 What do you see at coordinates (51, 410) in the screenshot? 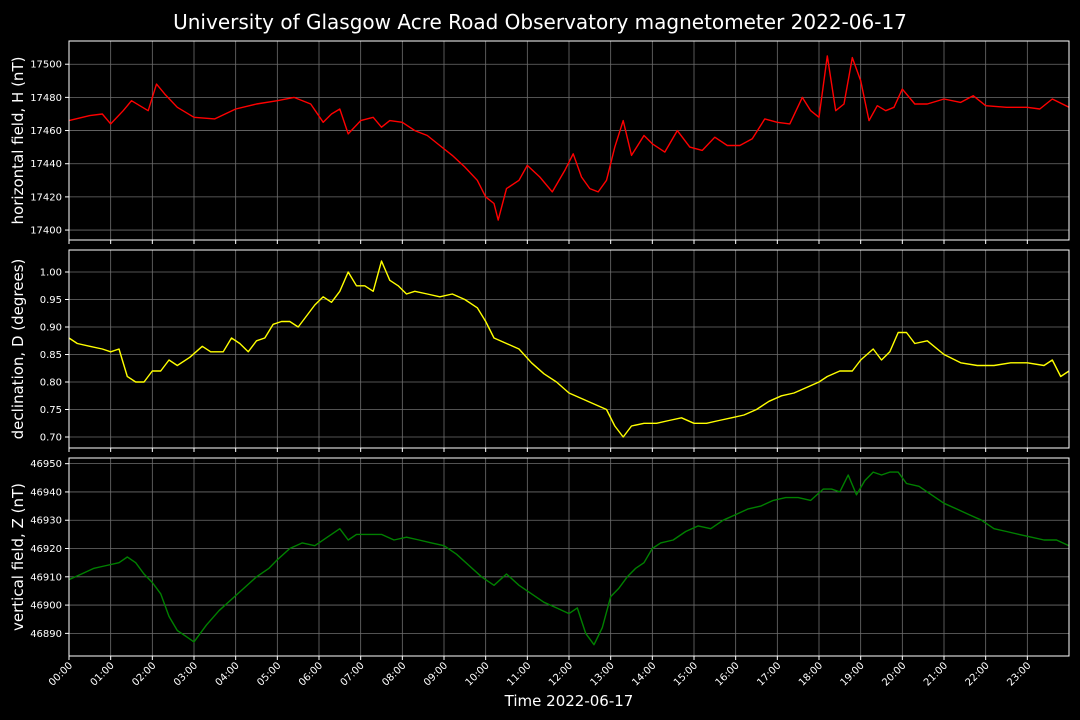
I see `y-tick-label: 0.75` at bounding box center [51, 410].